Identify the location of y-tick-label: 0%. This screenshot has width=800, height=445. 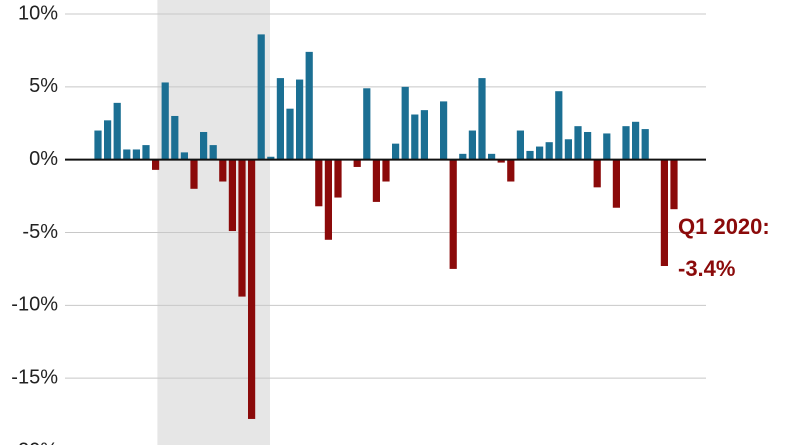
(43, 159).